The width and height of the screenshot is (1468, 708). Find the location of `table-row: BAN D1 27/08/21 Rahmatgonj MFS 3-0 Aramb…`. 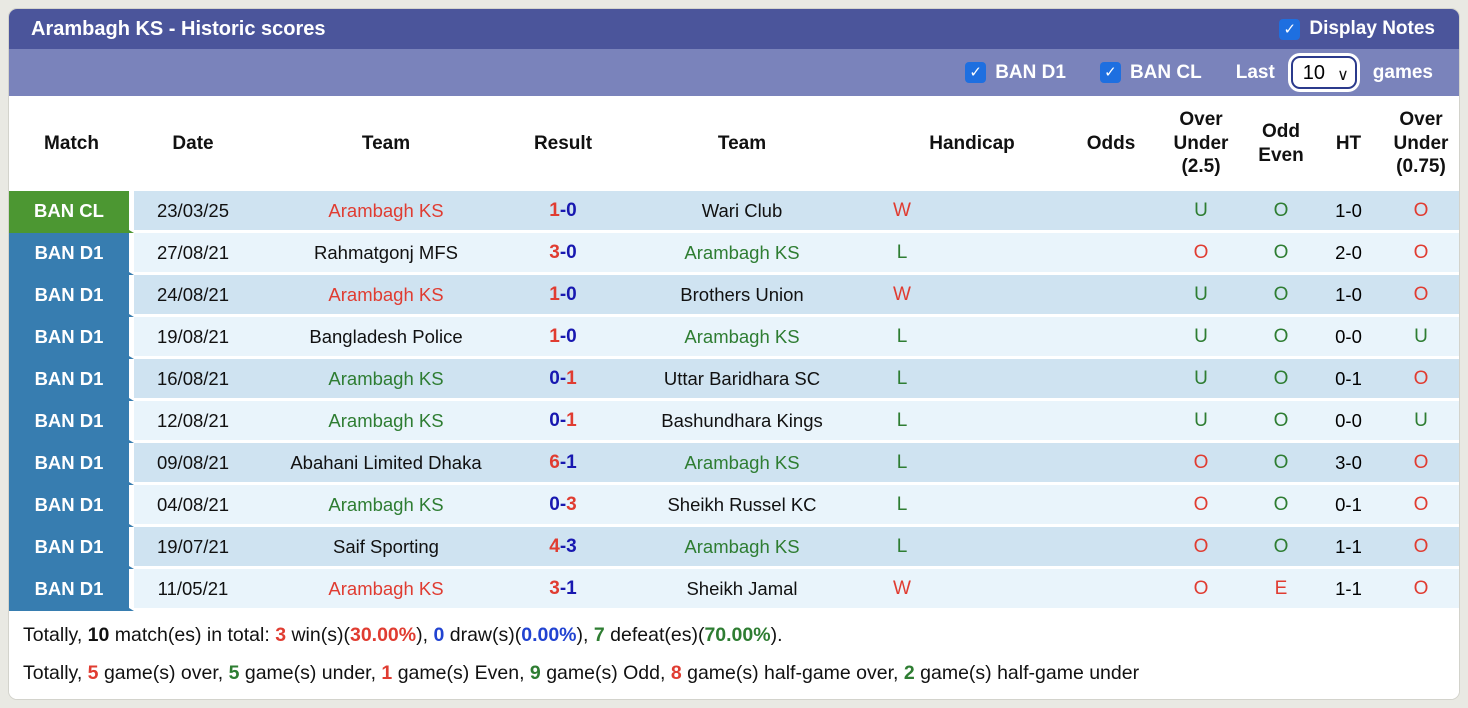

table-row: BAN D1 27/08/21 Rahmatgonj MFS 3-0 Aramb… is located at coordinates (734, 254).